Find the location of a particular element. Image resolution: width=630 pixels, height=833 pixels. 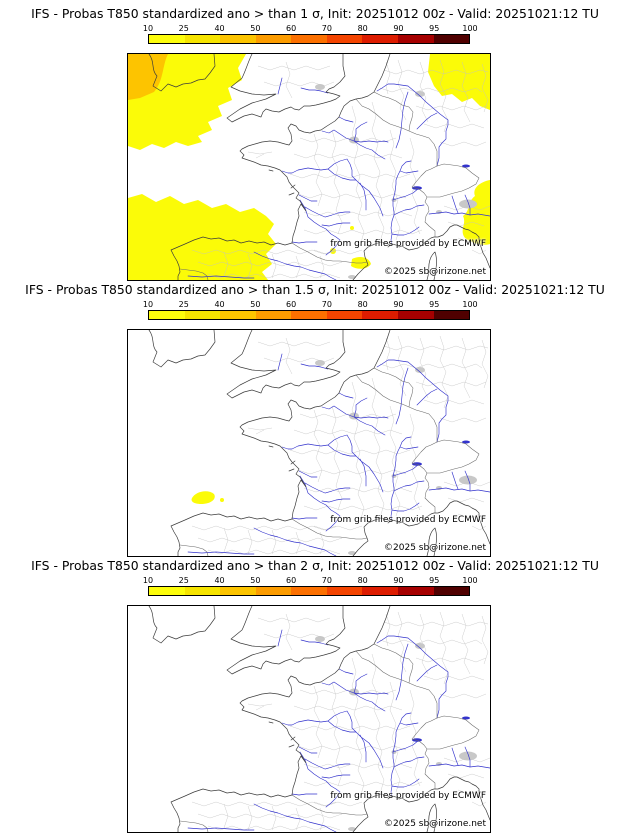

prob-speck-galicia is located at coordinates (222, 500).